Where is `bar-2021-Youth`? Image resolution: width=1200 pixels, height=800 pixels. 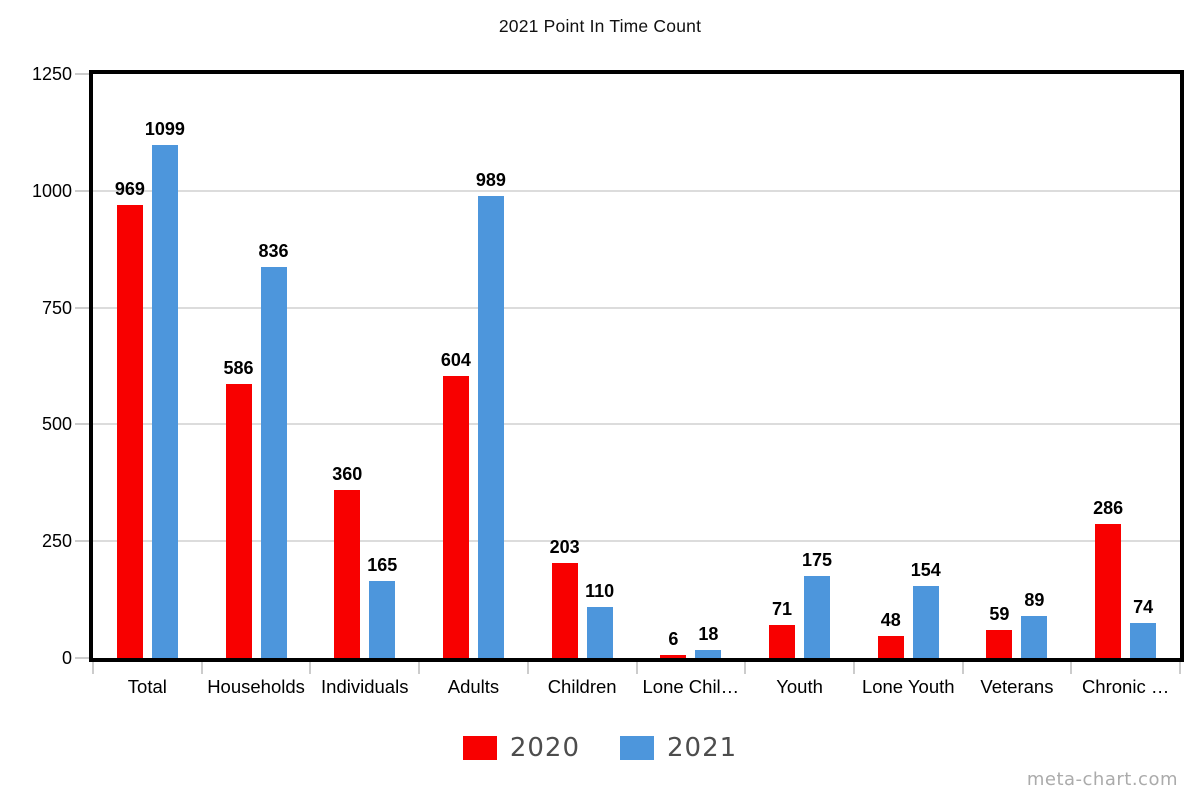
bar-2021-Youth is located at coordinates (817, 617).